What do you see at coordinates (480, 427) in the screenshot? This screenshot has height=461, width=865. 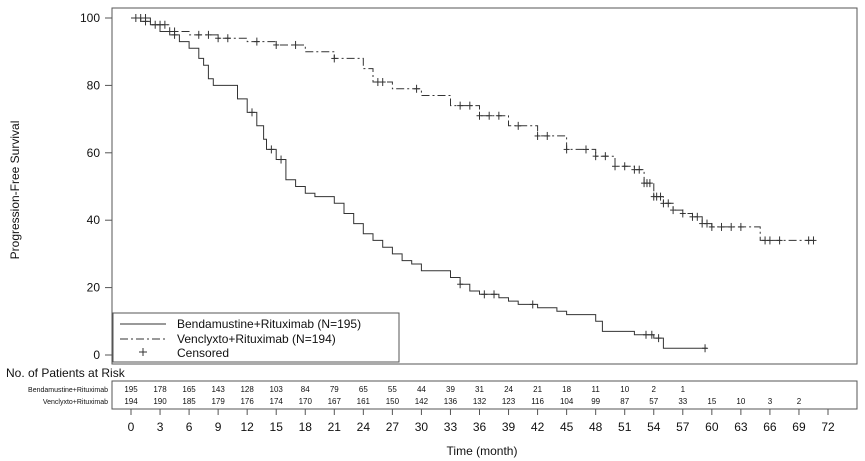 I see `x-tick-label: 36` at bounding box center [480, 427].